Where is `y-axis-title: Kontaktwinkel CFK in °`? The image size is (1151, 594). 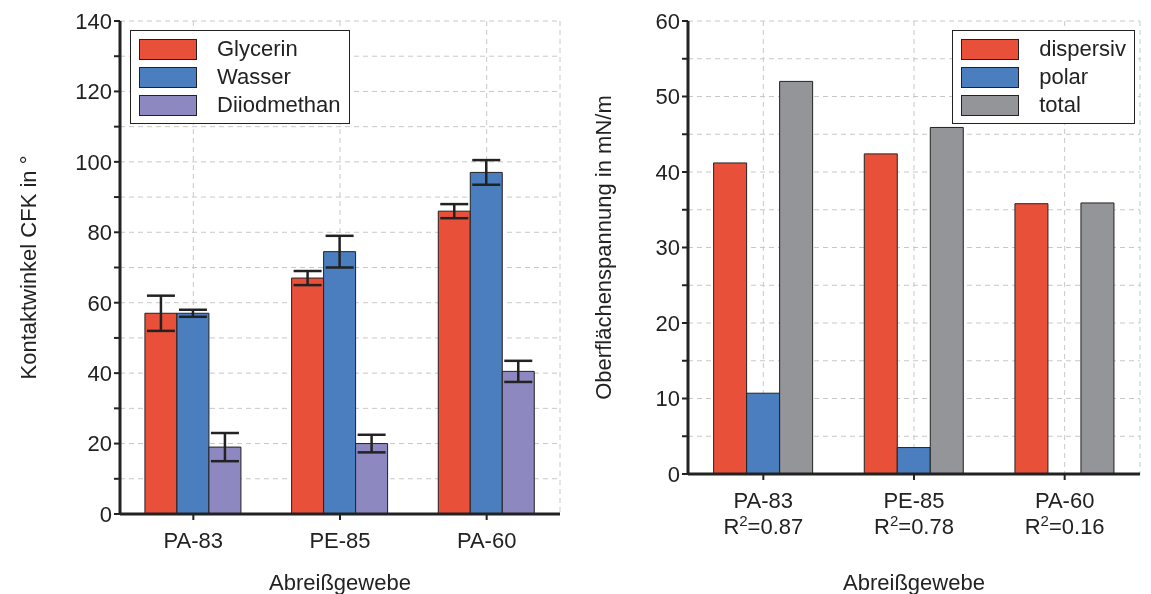
y-axis-title: Kontaktwinkel CFK in ° is located at coordinates (28, 267).